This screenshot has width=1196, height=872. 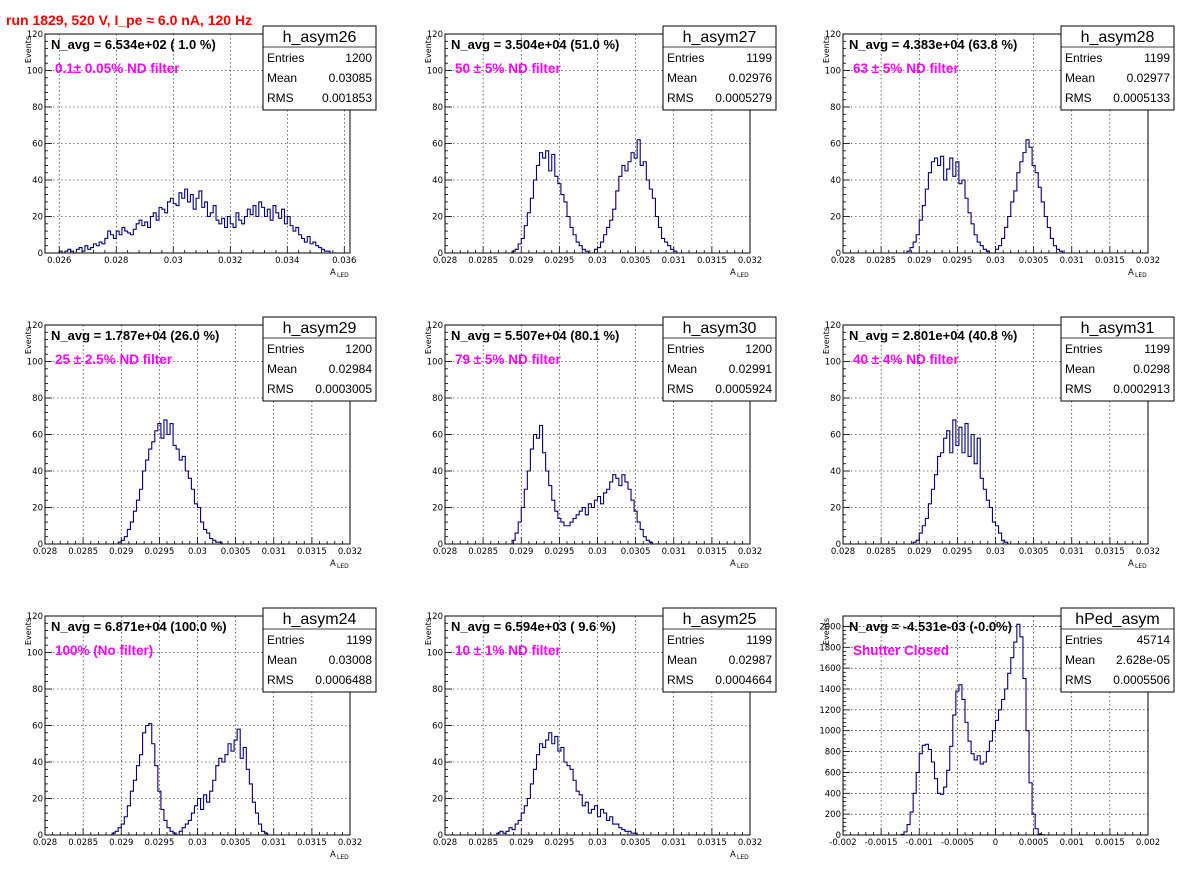 I want to click on x-tick-label: 0.0005, so click(x=1034, y=843).